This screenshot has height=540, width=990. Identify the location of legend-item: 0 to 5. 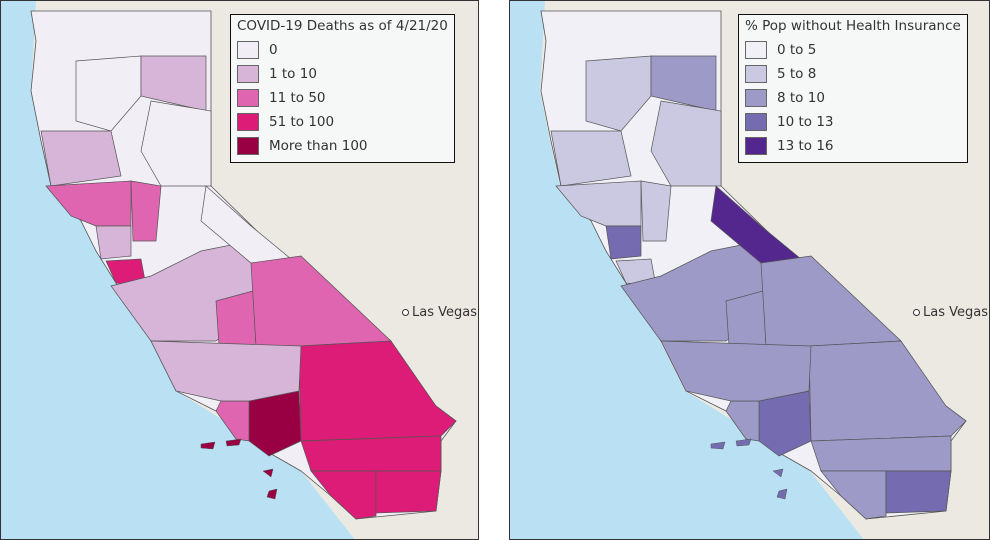
(853, 50).